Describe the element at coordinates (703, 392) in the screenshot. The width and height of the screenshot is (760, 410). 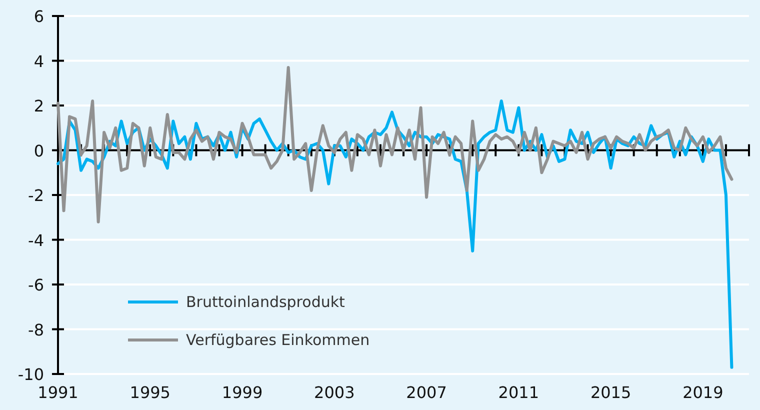
I see `x-tick-label: 2019` at that location.